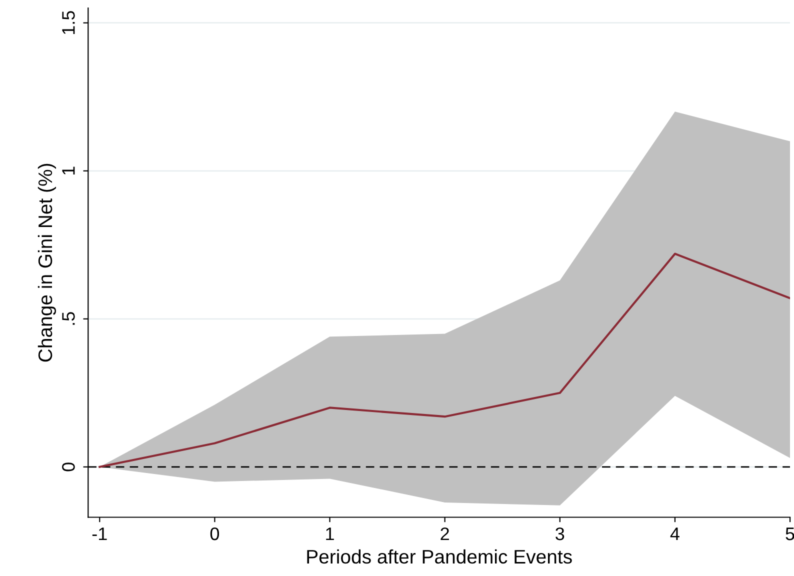 The image size is (794, 576). I want to click on y-tick-label: 1, so click(68, 170).